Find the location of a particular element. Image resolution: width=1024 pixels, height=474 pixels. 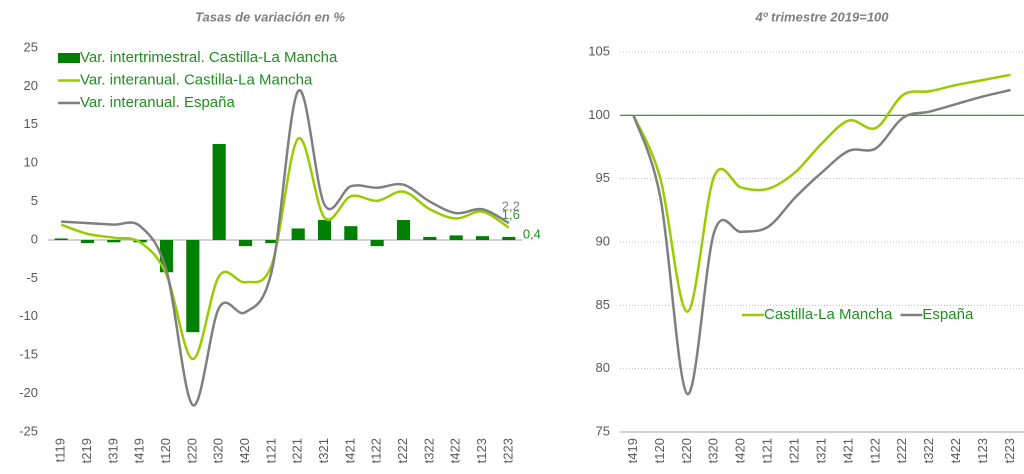

legend-label: Var. intertrimestral. Castilla-La Mancha is located at coordinates (209, 57).